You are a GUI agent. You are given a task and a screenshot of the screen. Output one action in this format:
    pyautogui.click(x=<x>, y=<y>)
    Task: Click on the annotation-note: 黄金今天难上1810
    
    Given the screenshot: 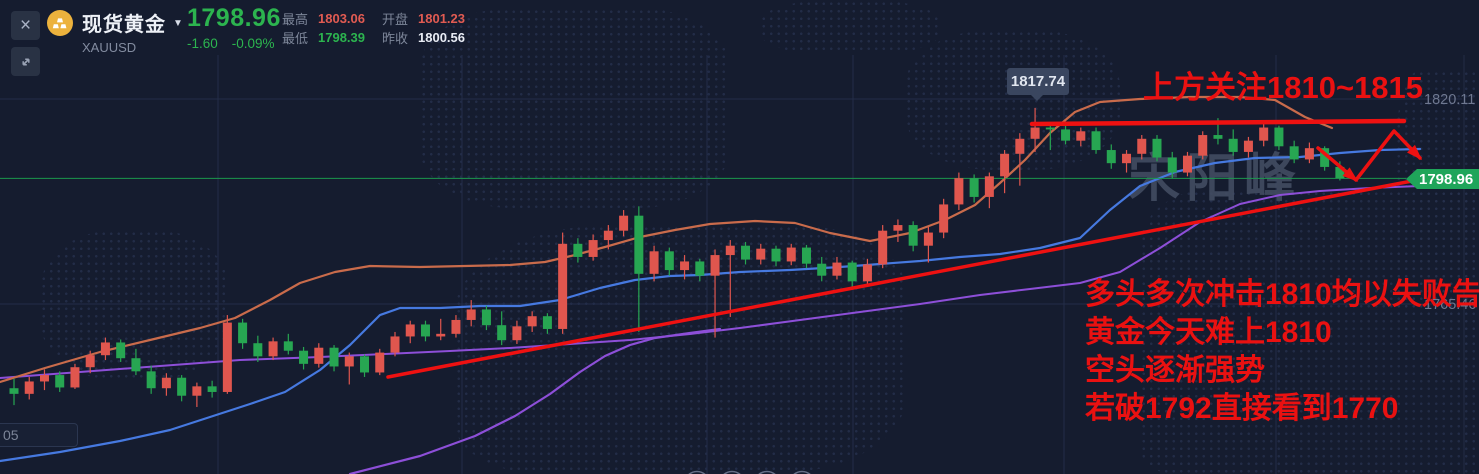 What is the action you would take?
    pyautogui.click(x=1208, y=332)
    